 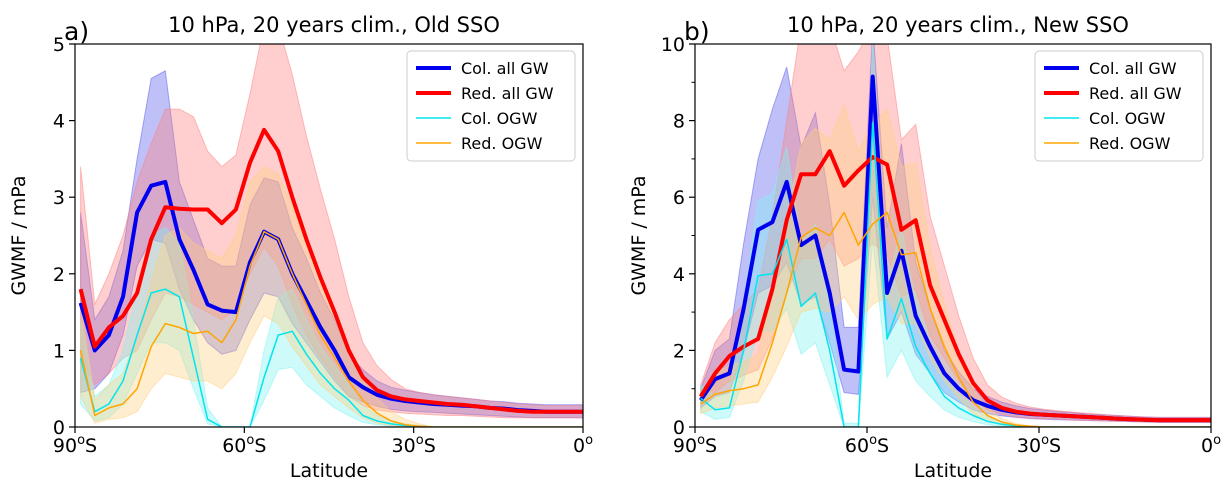 What do you see at coordinates (958, 25) in the screenshot?
I see `chart-title: 10 hPa, 20 years clim., New SSO` at bounding box center [958, 25].